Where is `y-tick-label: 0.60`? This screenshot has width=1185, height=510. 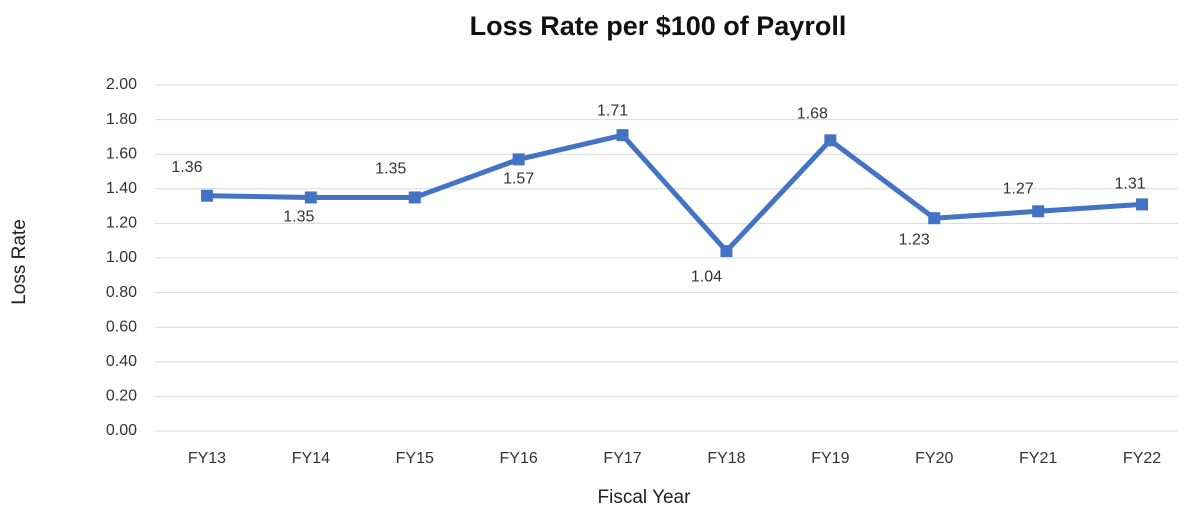
y-tick-label: 0.60 is located at coordinates (121, 326).